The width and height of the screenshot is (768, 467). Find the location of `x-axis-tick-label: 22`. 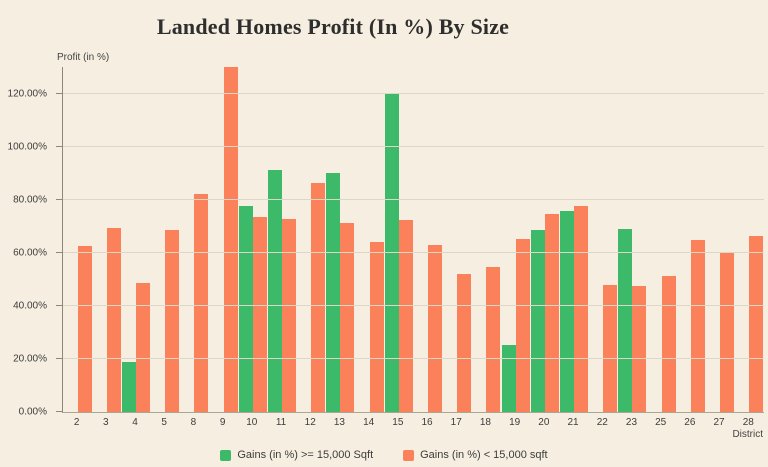

x-axis-tick-label: 22 is located at coordinates (602, 422).